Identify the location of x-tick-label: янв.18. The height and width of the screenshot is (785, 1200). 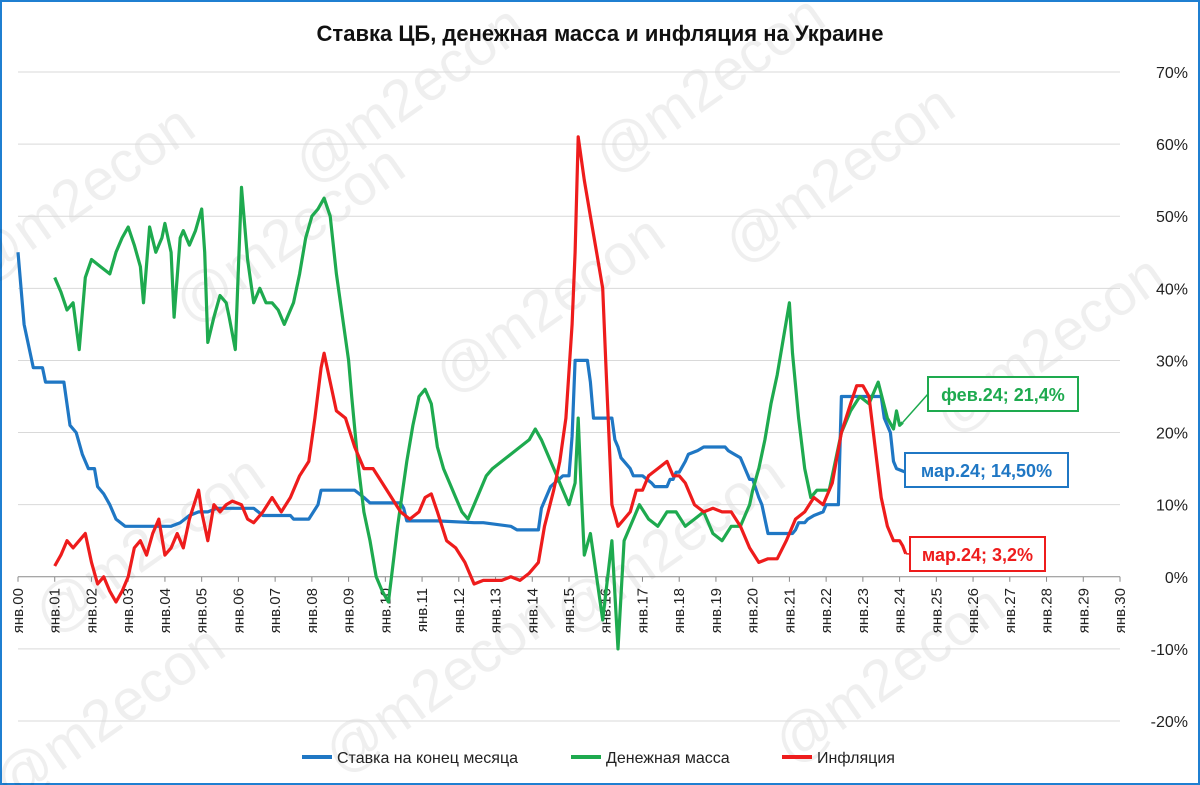
(679, 610).